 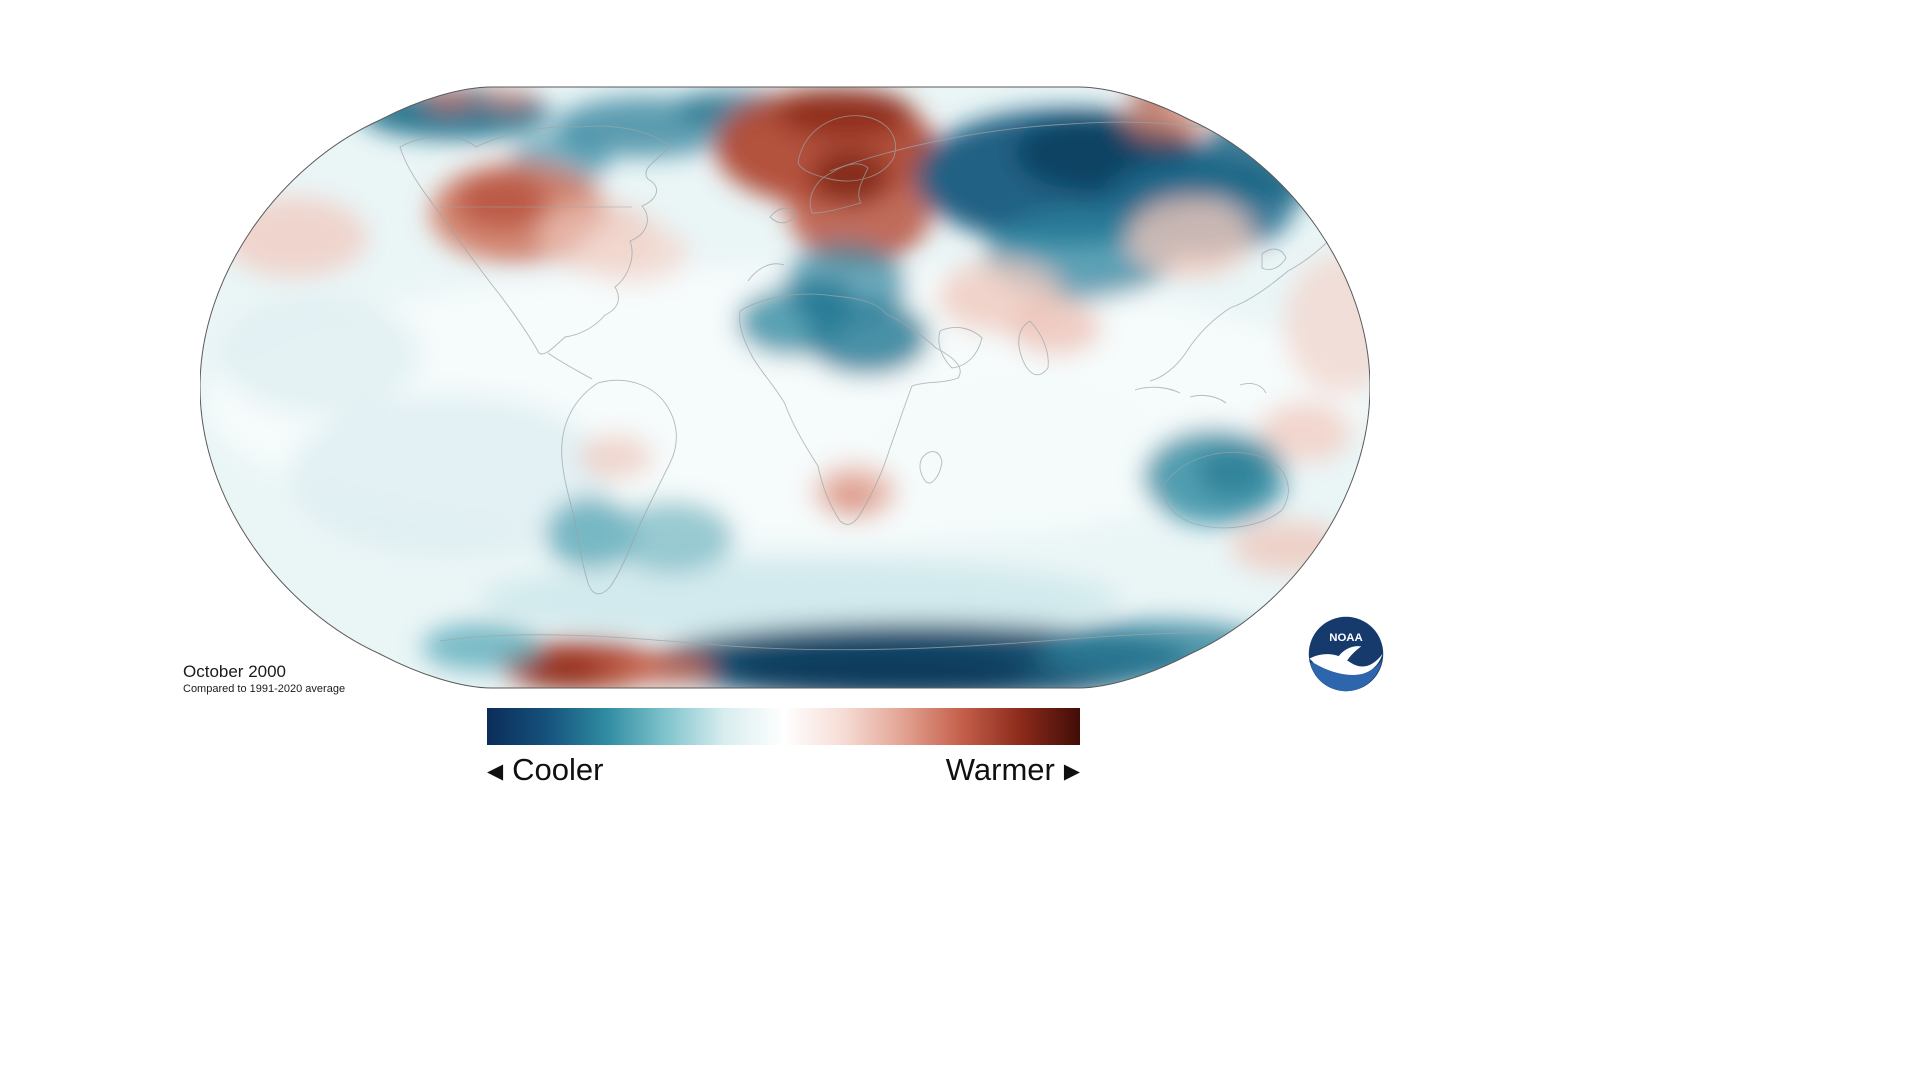 I want to click on coastline-central-america, so click(x=570, y=366).